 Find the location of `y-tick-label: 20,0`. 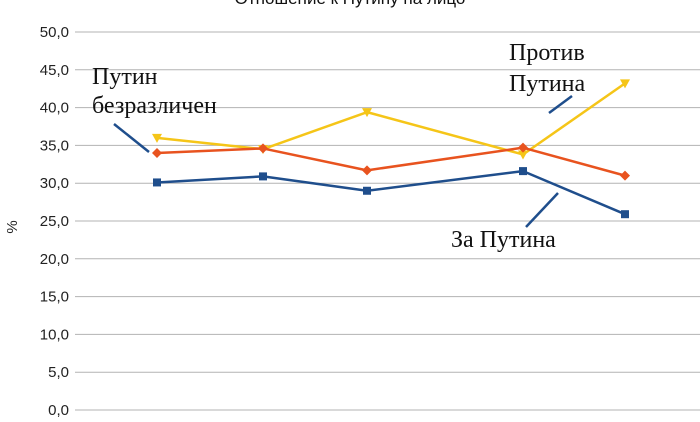

y-tick-label: 20,0 is located at coordinates (54, 259).